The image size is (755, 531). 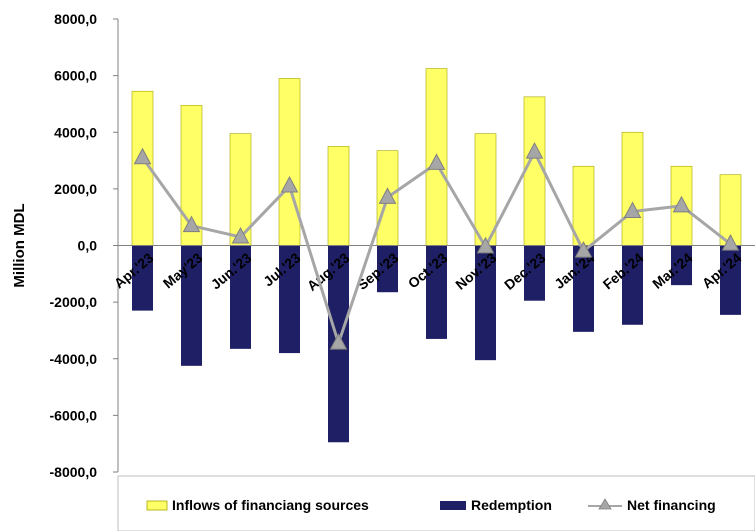 What do you see at coordinates (74, 415) in the screenshot?
I see `y-tick-label: -6000,0` at bounding box center [74, 415].